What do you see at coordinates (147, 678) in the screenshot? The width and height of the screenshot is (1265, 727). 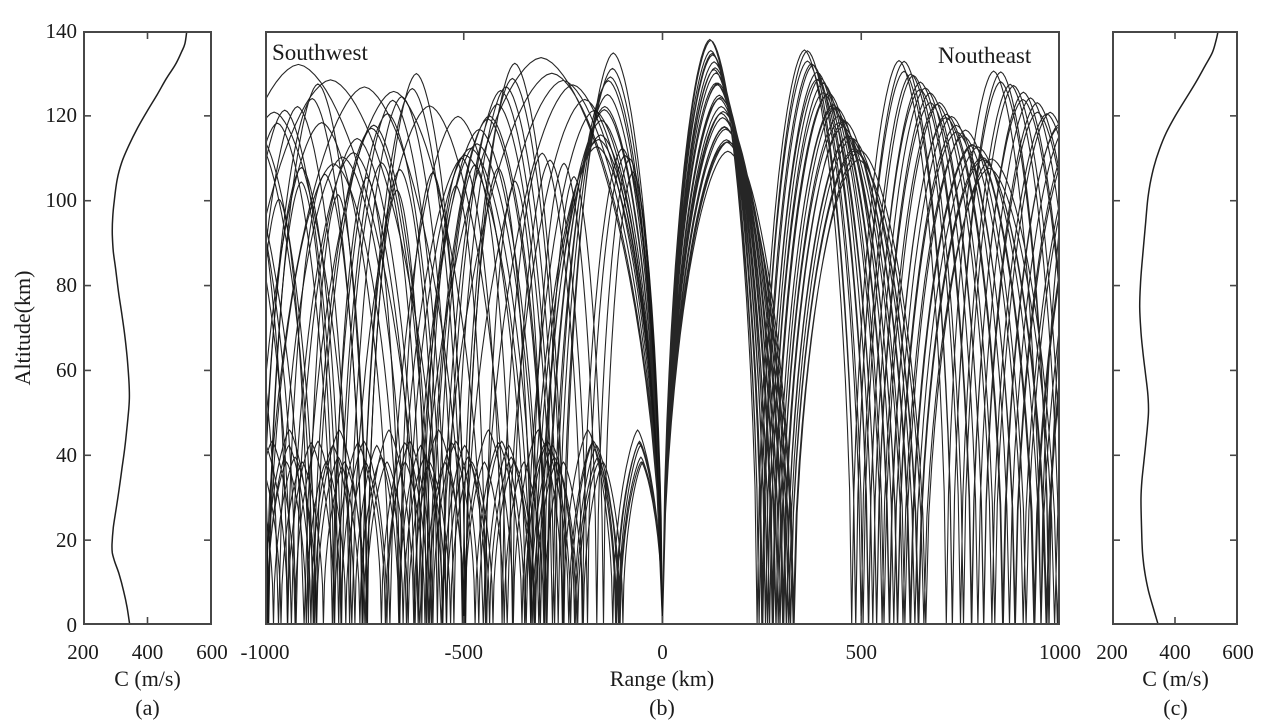 I see `panel-a-x-axis-label: C (m/s)` at bounding box center [147, 678].